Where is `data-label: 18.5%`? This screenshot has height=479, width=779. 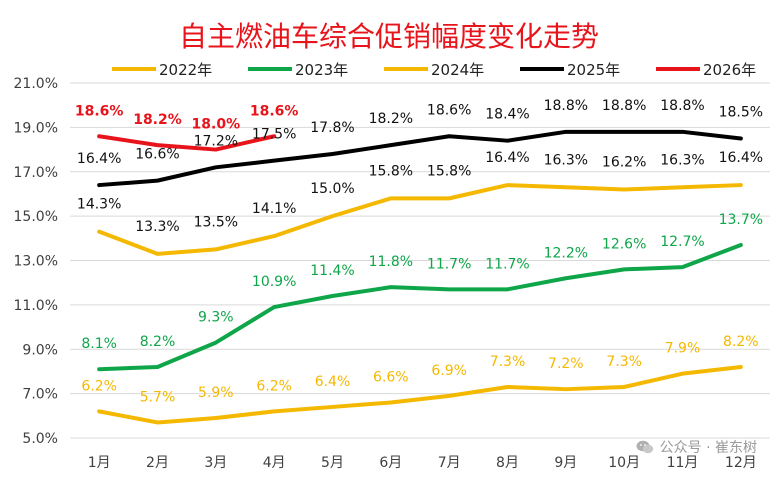
data-label: 18.5% is located at coordinates (741, 112).